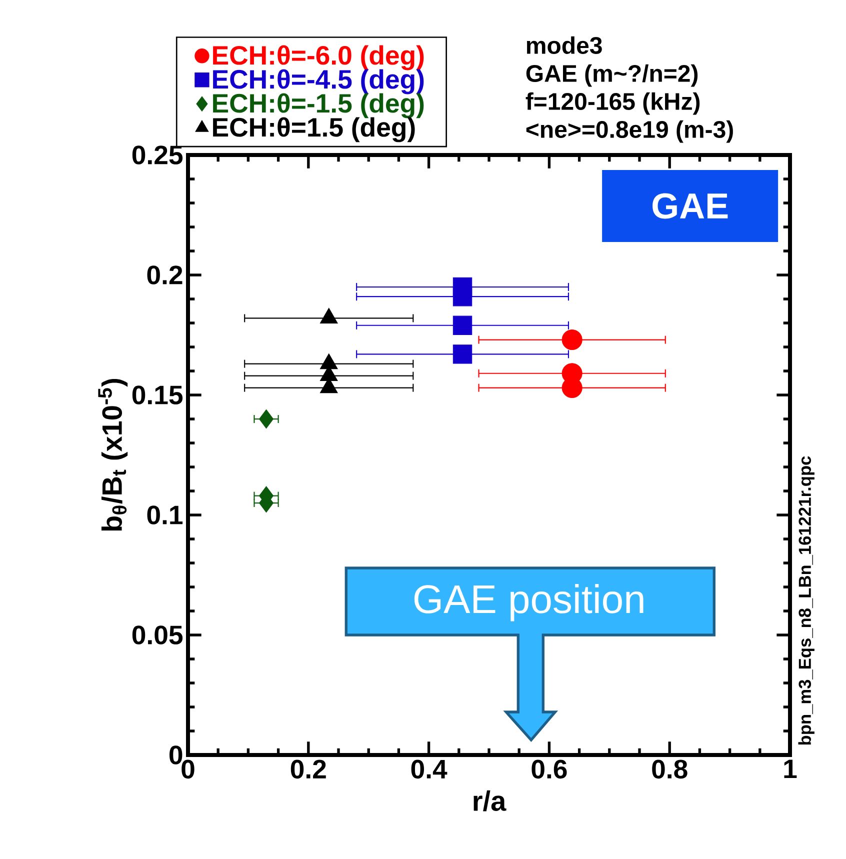  Describe the element at coordinates (157, 155) in the screenshot. I see `y-tick-label: 0.25` at that location.